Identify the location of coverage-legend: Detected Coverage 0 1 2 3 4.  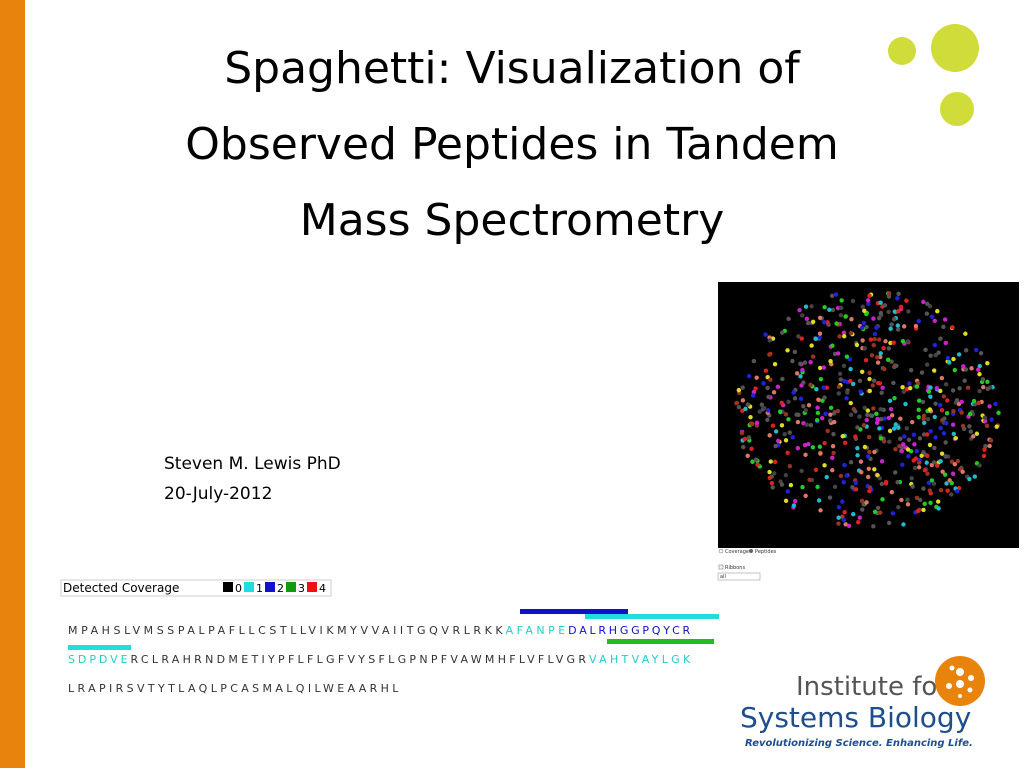
(196, 588).